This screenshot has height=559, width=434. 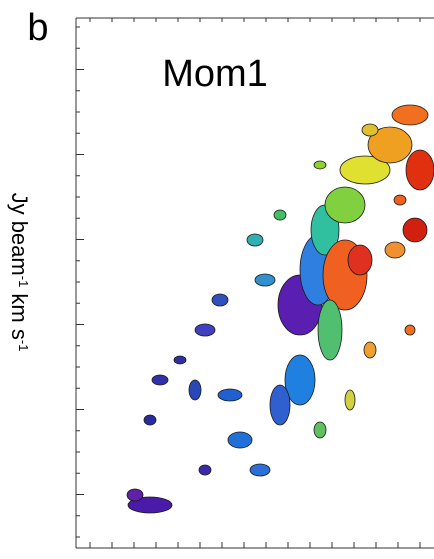 What do you see at coordinates (215, 74) in the screenshot?
I see `map-title: Mom1` at bounding box center [215, 74].